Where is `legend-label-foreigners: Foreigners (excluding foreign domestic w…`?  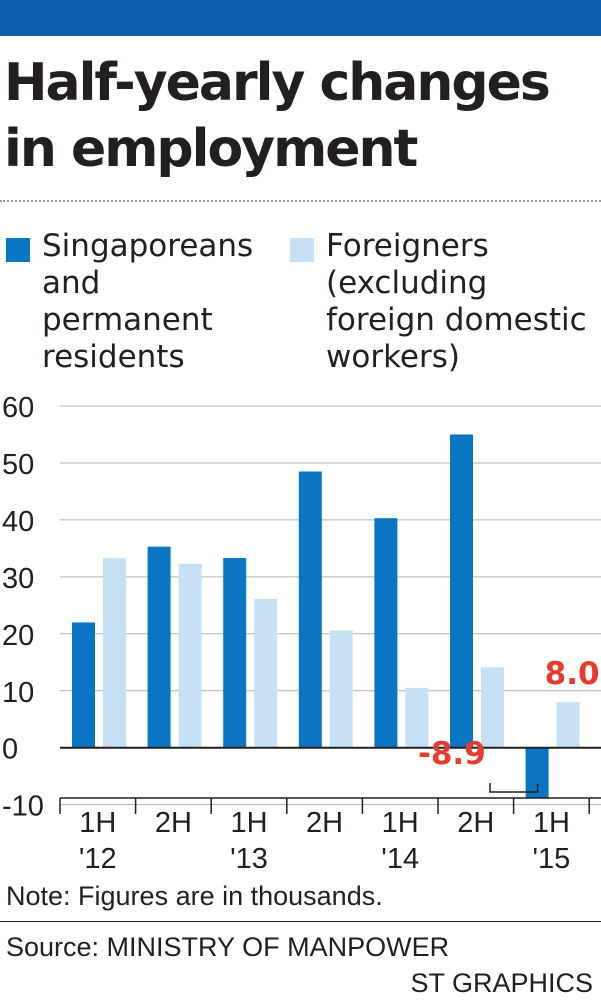 legend-label-foreigners: Foreigners (excluding foreign domestic w… is located at coordinates (456, 301).